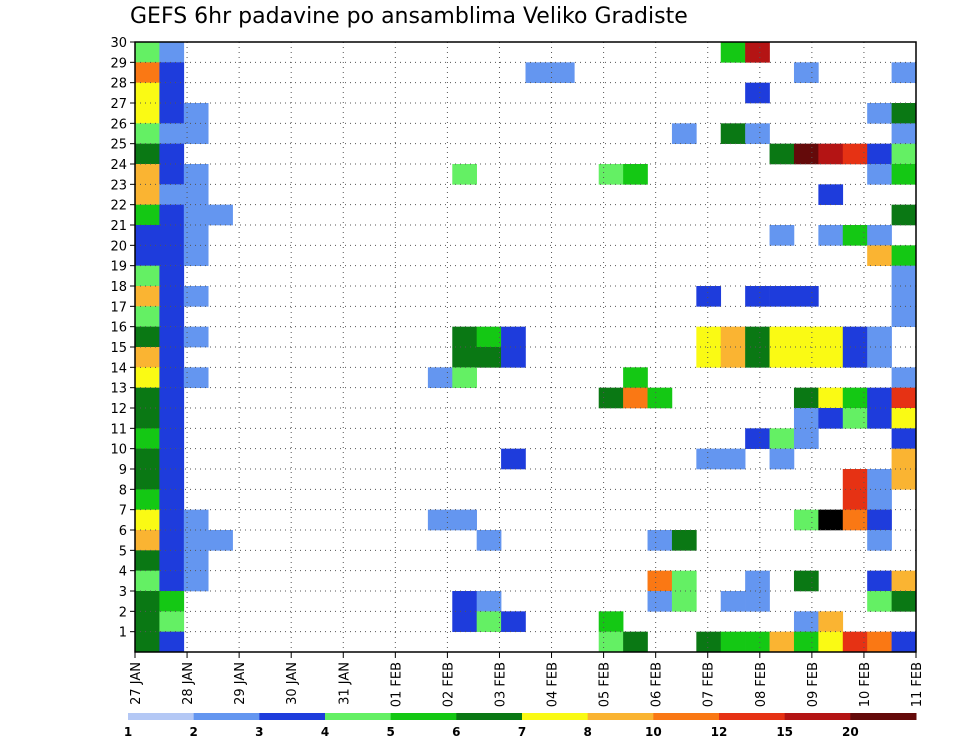 This screenshot has width=960, height=742. Describe the element at coordinates (118, 124) in the screenshot. I see `y-tick-label: 26` at that location.